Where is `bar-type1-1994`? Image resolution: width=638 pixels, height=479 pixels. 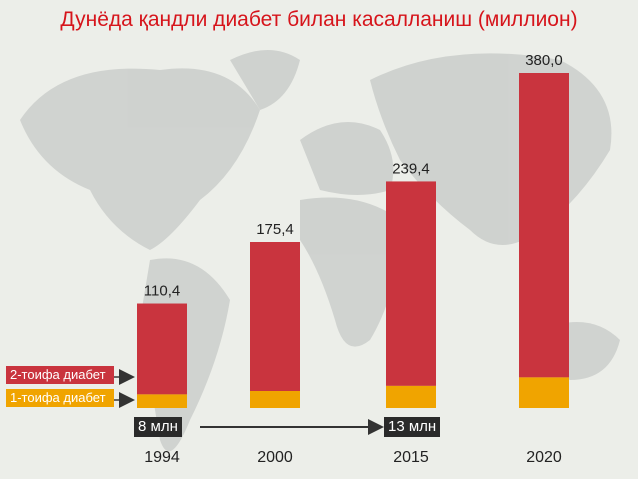
bar-type1-1994 is located at coordinates (162, 401).